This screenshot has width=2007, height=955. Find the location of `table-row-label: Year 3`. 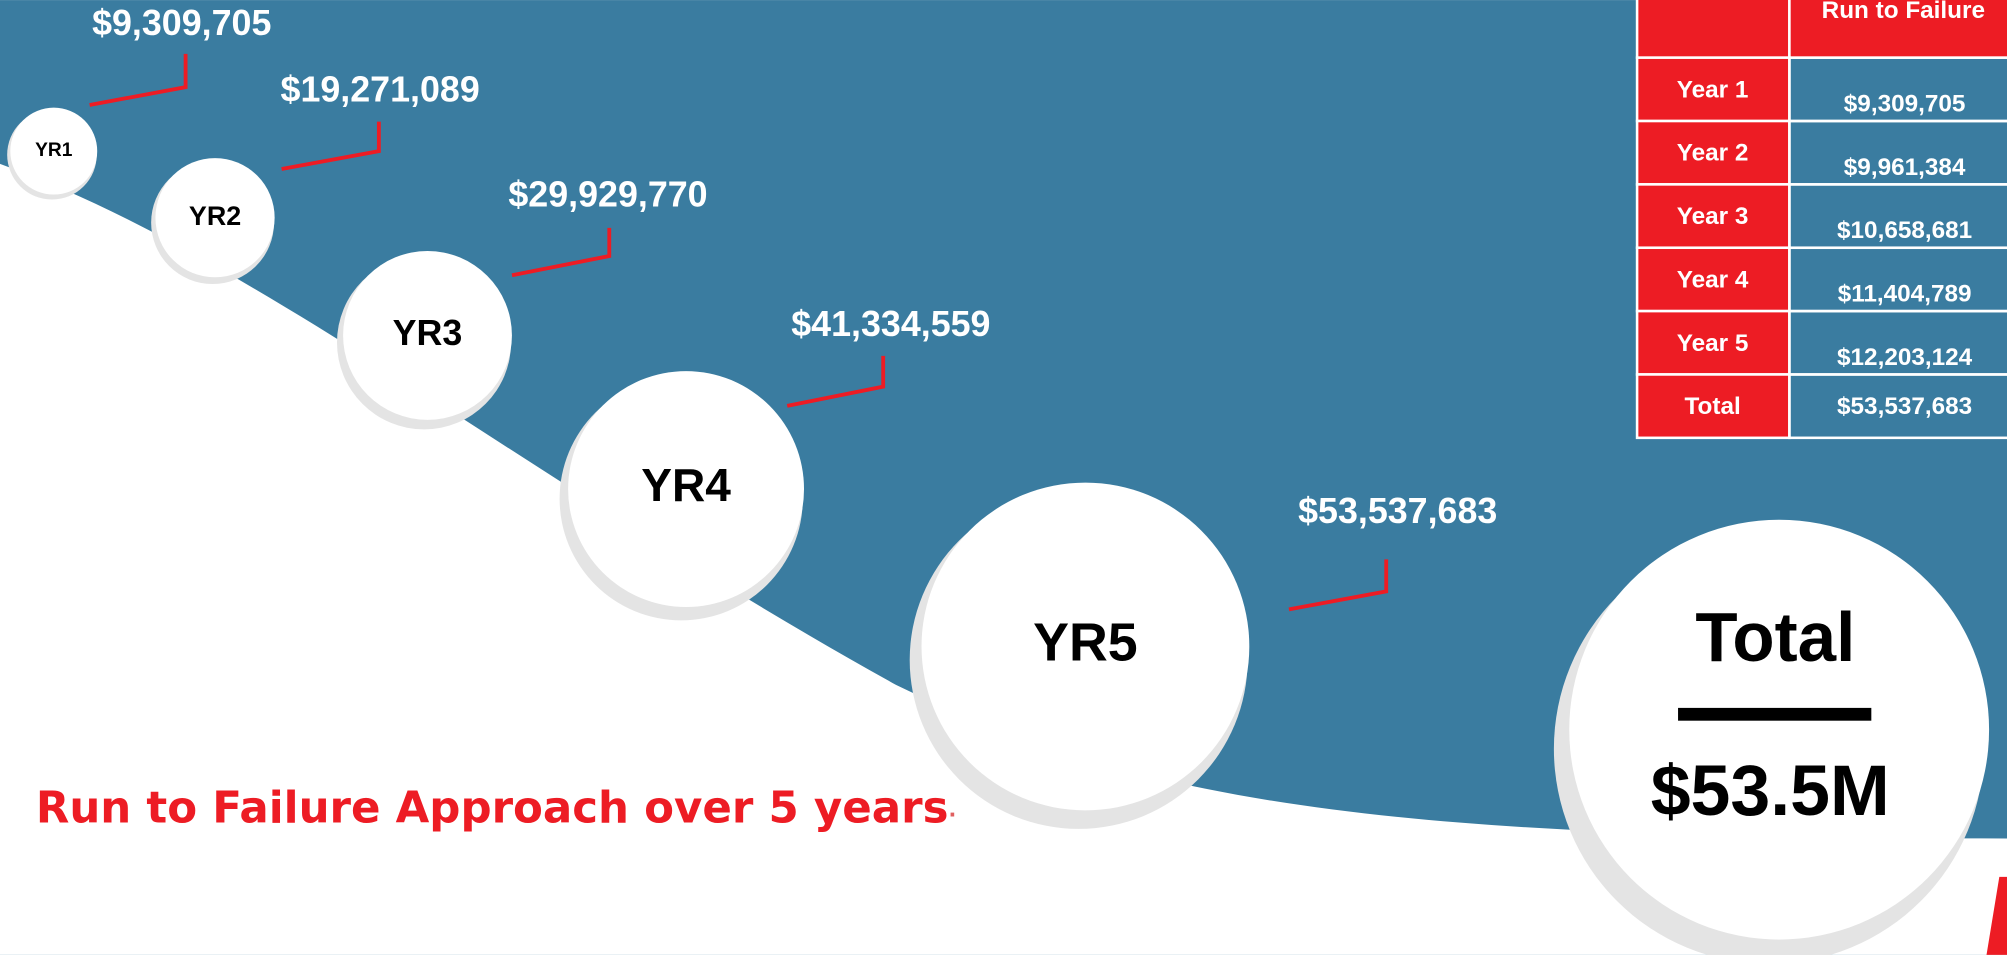

table-row-label: Year 3 is located at coordinates (1713, 216).